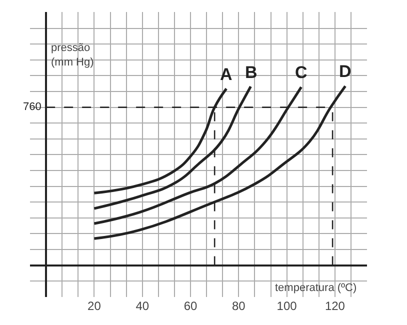 The height and width of the screenshot is (325, 407). What do you see at coordinates (345, 71) in the screenshot?
I see `series-label: D` at bounding box center [345, 71].